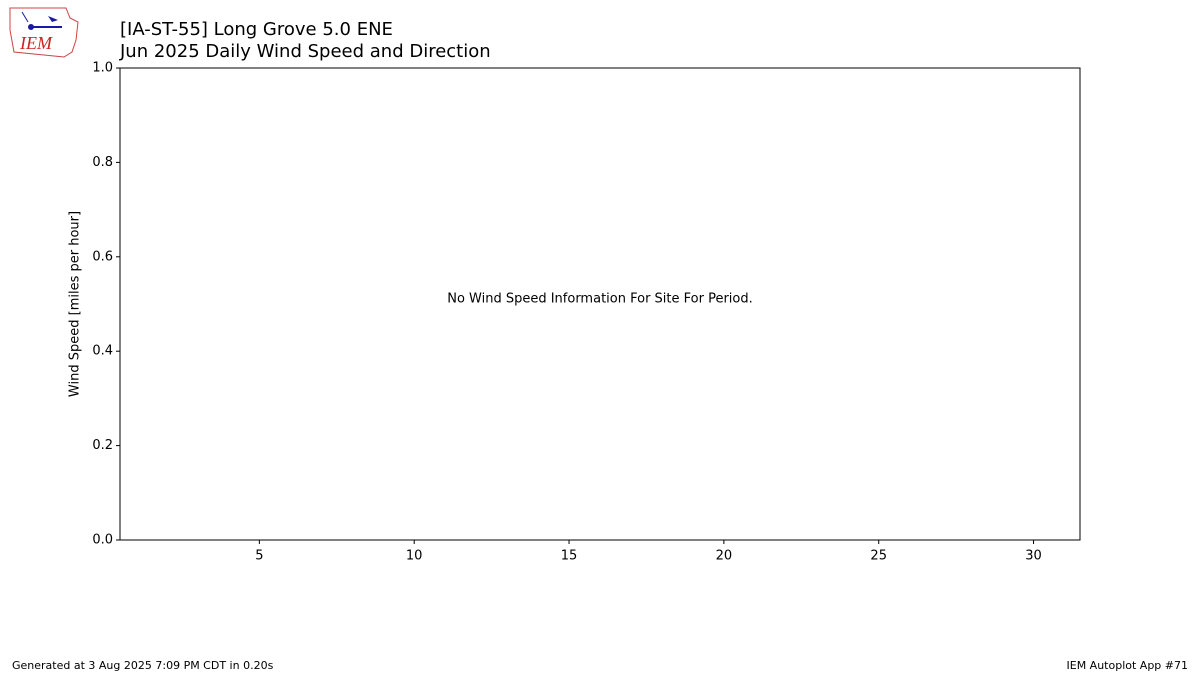  I want to click on y-tick-label: 0.6, so click(102, 256).